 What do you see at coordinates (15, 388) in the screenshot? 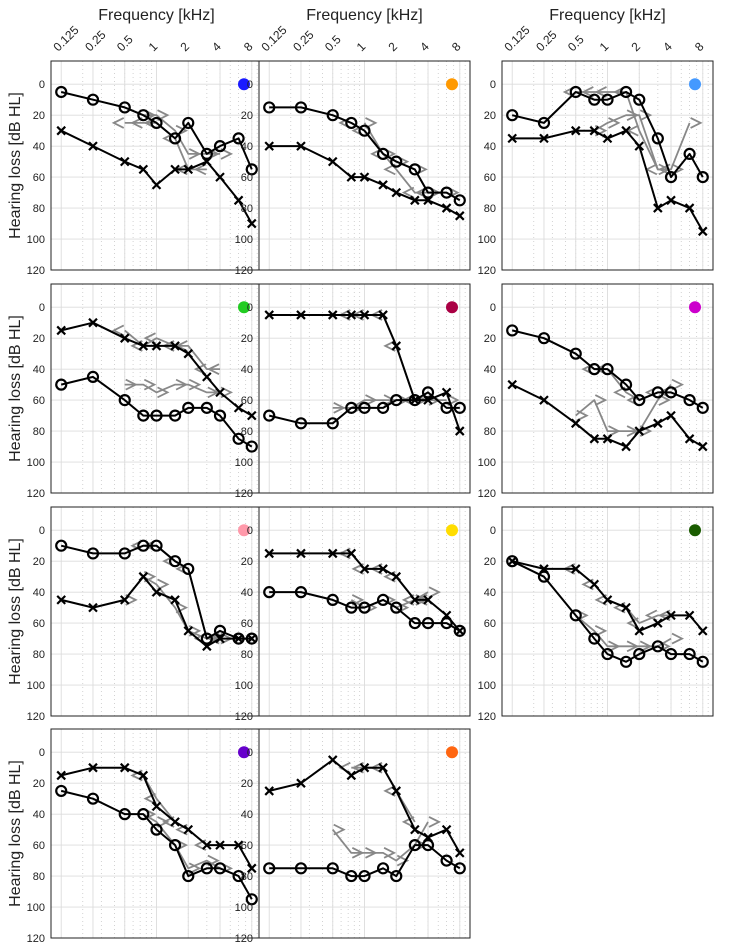
I see `y-axis-title: Hearing loss [dB HL]` at bounding box center [15, 388].